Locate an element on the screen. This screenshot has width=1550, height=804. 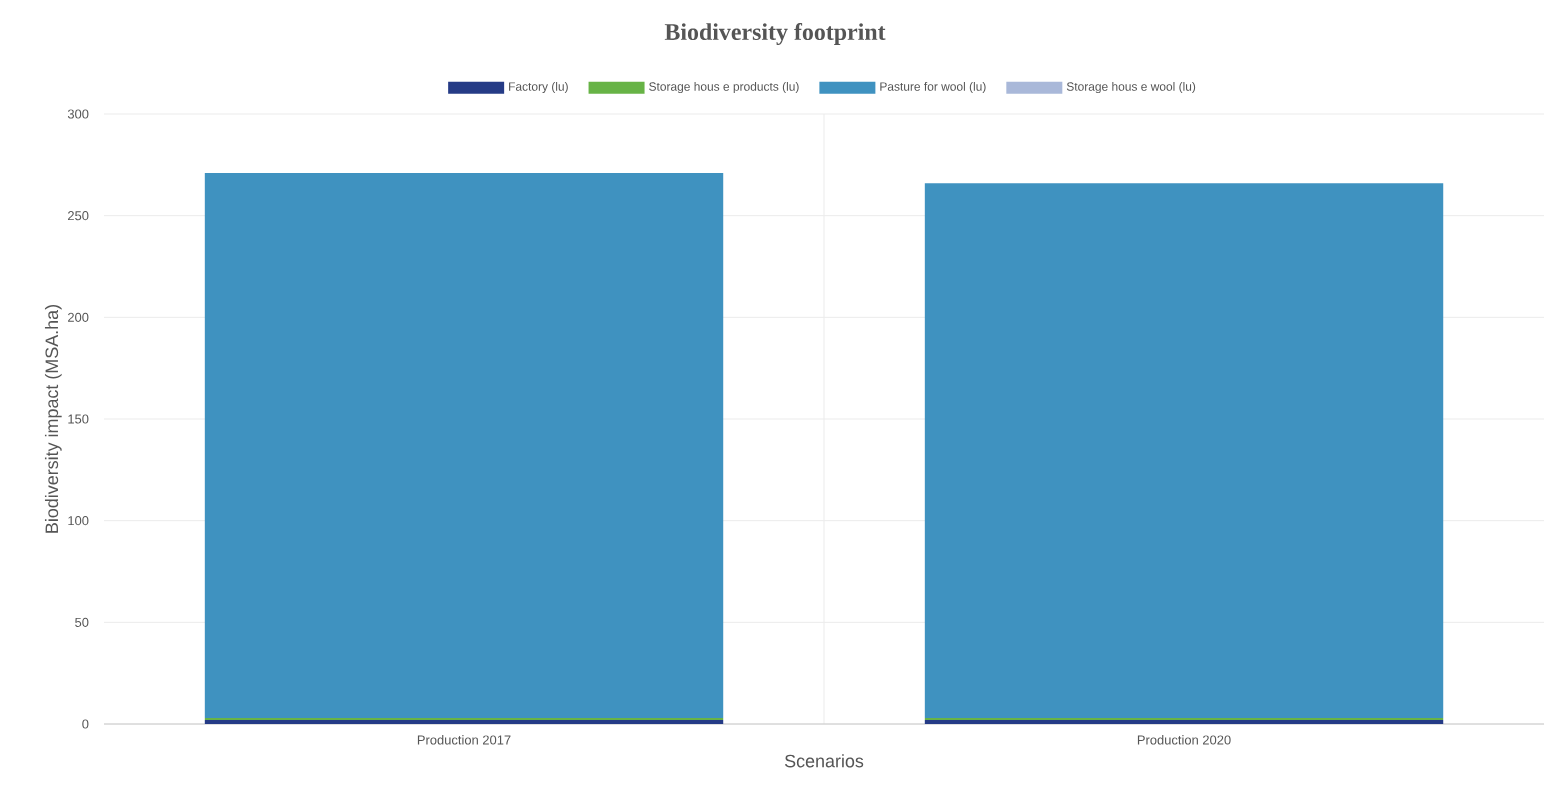
x-axis-title: Scenarios is located at coordinates (824, 761).